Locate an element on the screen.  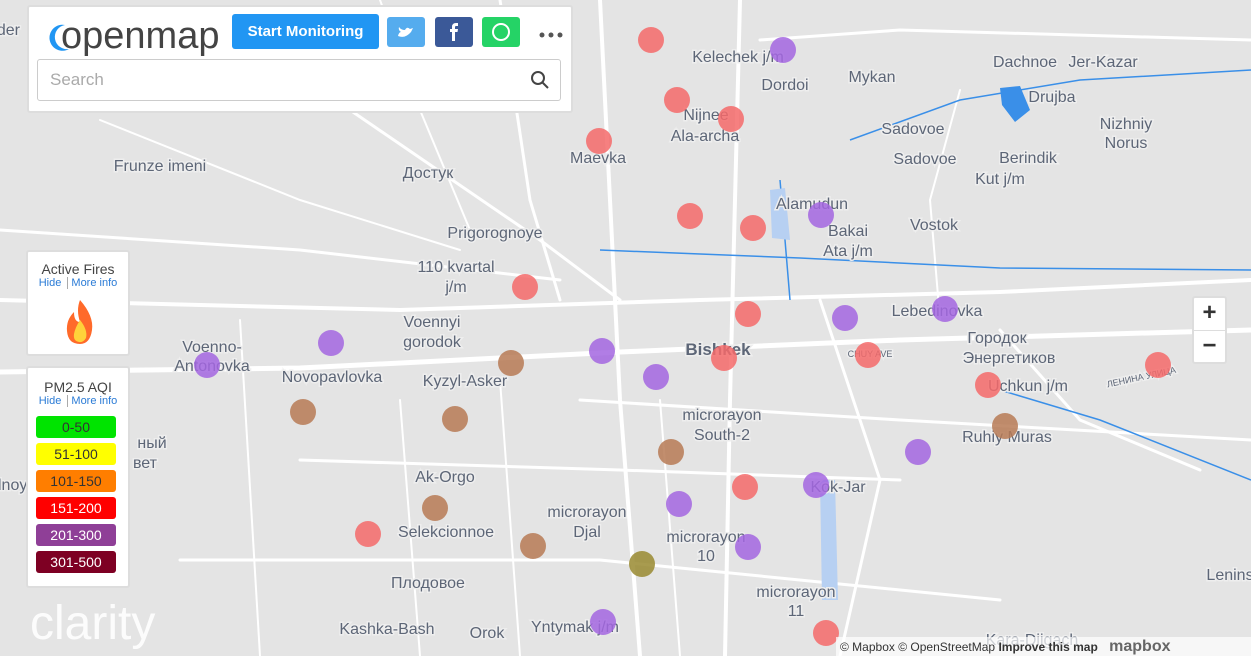
zoom-out: − is located at coordinates (1209, 345).